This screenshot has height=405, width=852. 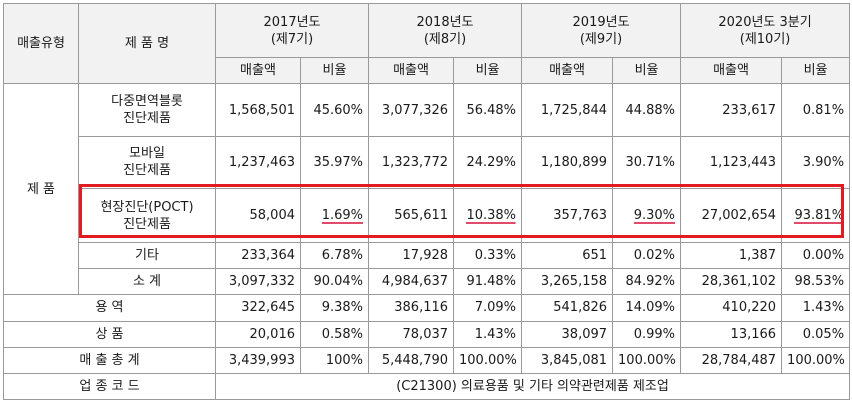 I want to click on sales-cell: 651, so click(x=567, y=256).